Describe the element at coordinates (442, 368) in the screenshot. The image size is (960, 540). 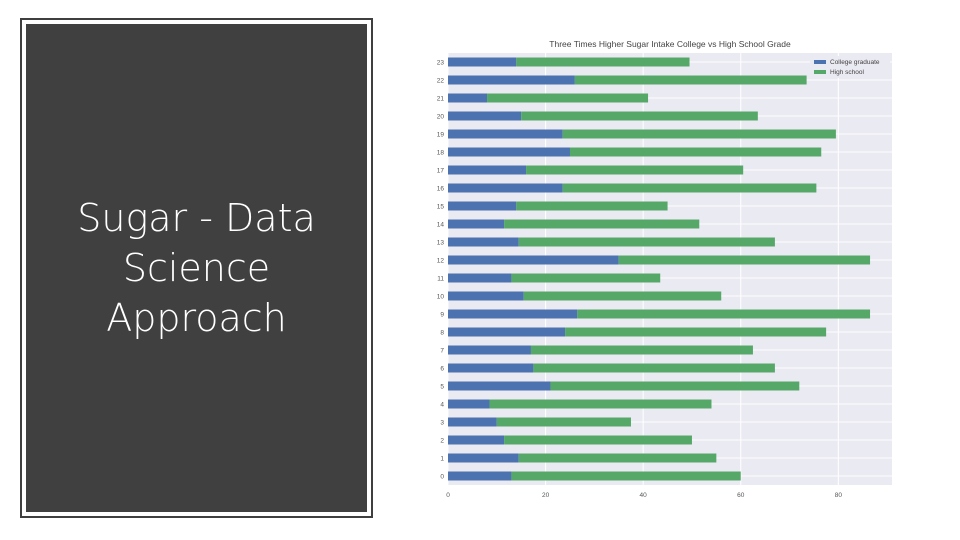
I see `y-tick-label: 6` at that location.